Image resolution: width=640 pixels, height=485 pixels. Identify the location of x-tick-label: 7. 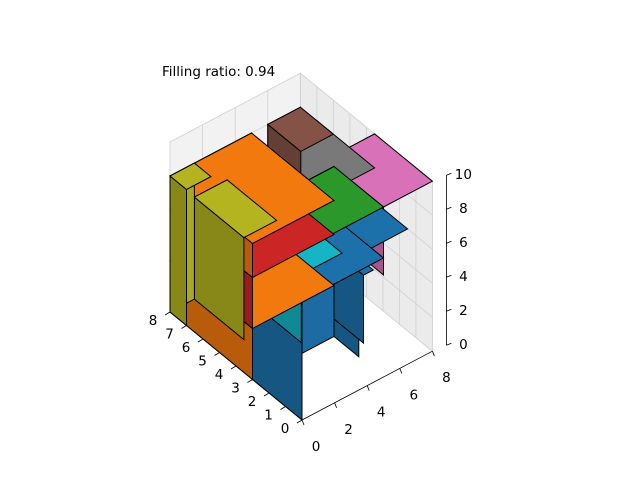
(169, 335).